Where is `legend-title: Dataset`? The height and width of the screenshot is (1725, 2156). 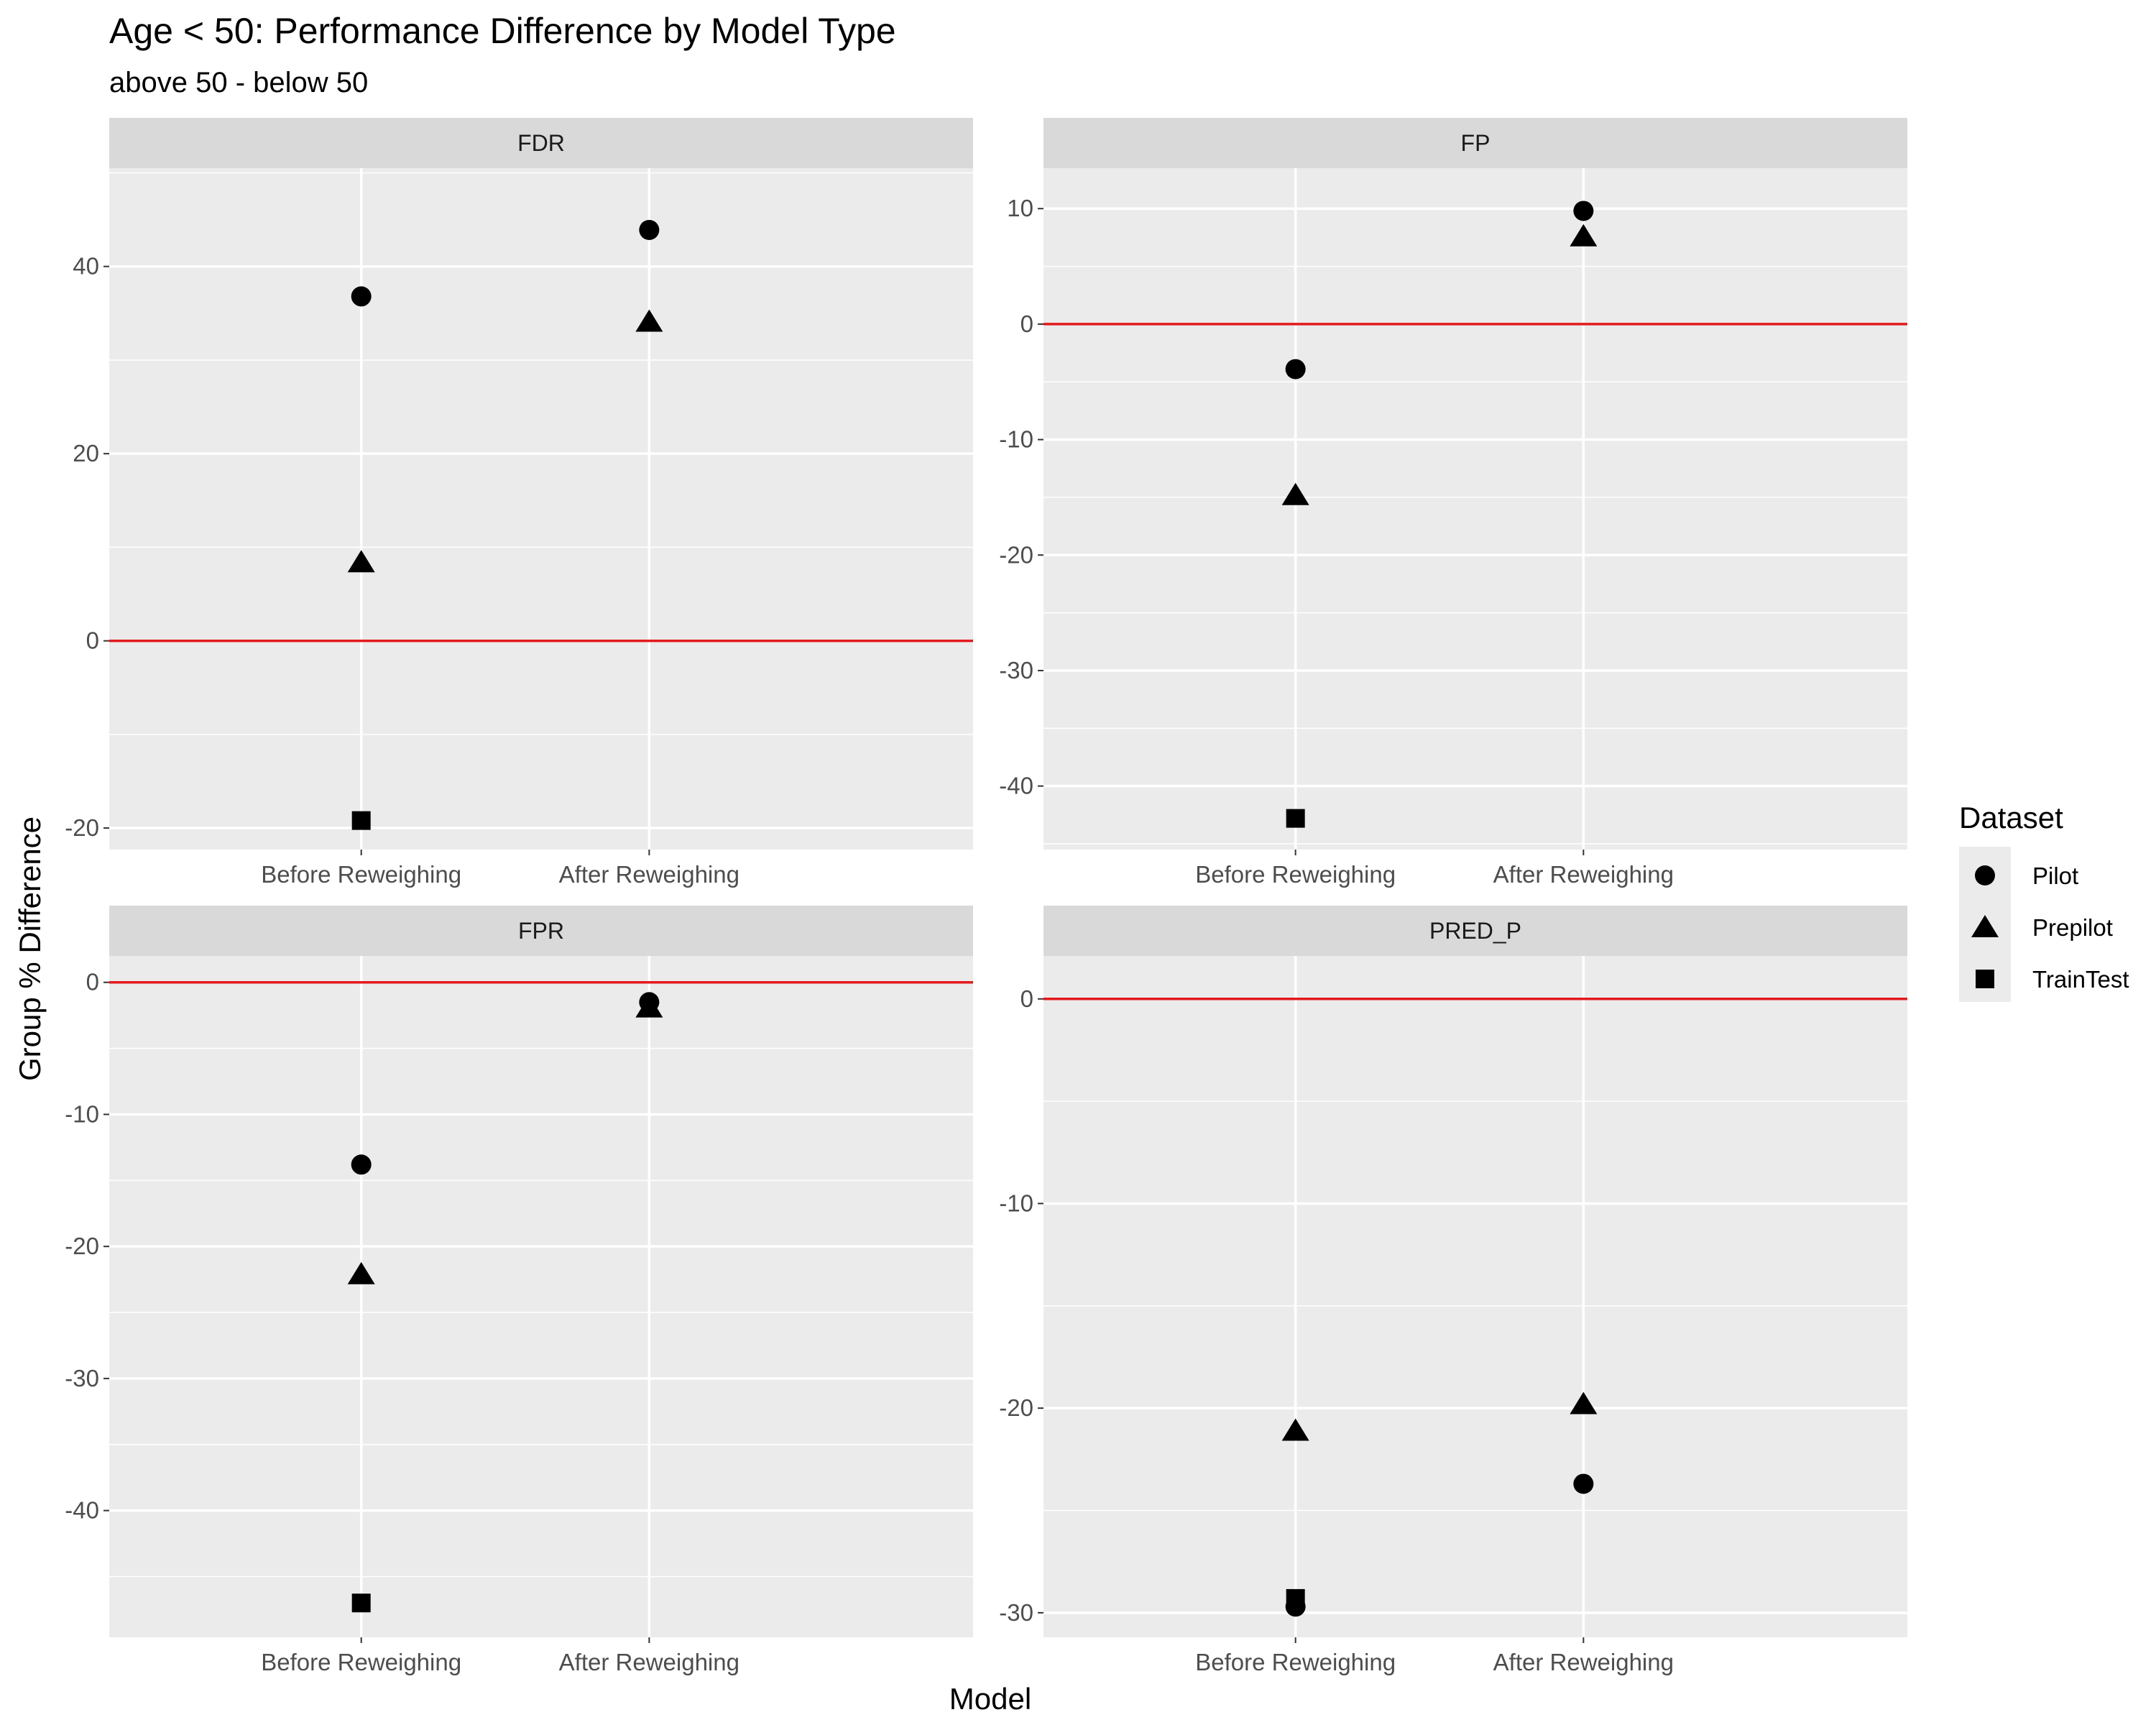
legend-title: Dataset is located at coordinates (2011, 817).